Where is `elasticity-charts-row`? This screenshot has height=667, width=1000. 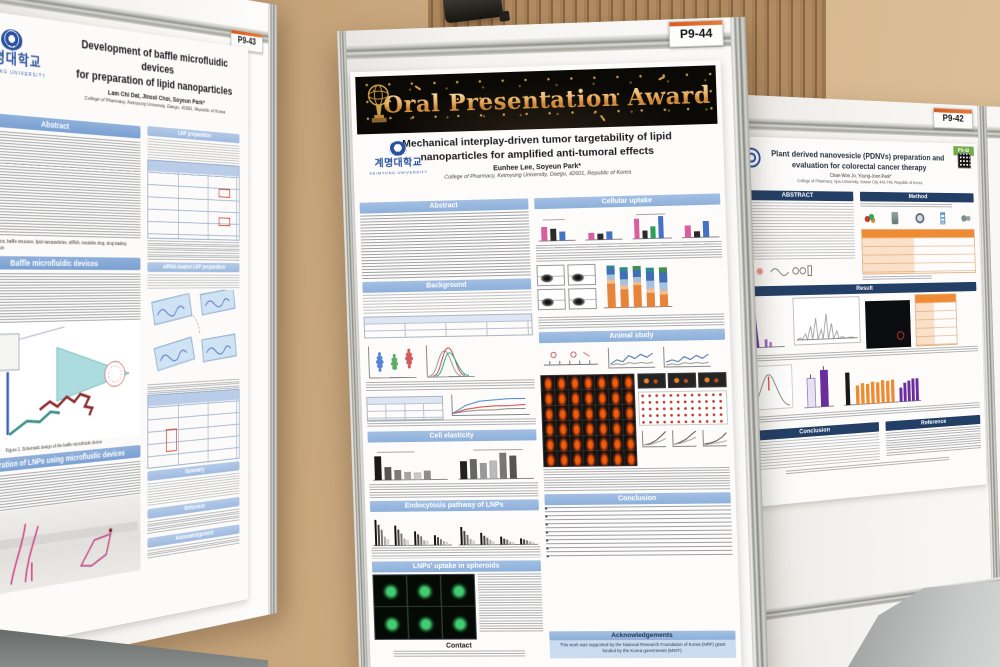
elasticity-charts-row is located at coordinates (453, 463).